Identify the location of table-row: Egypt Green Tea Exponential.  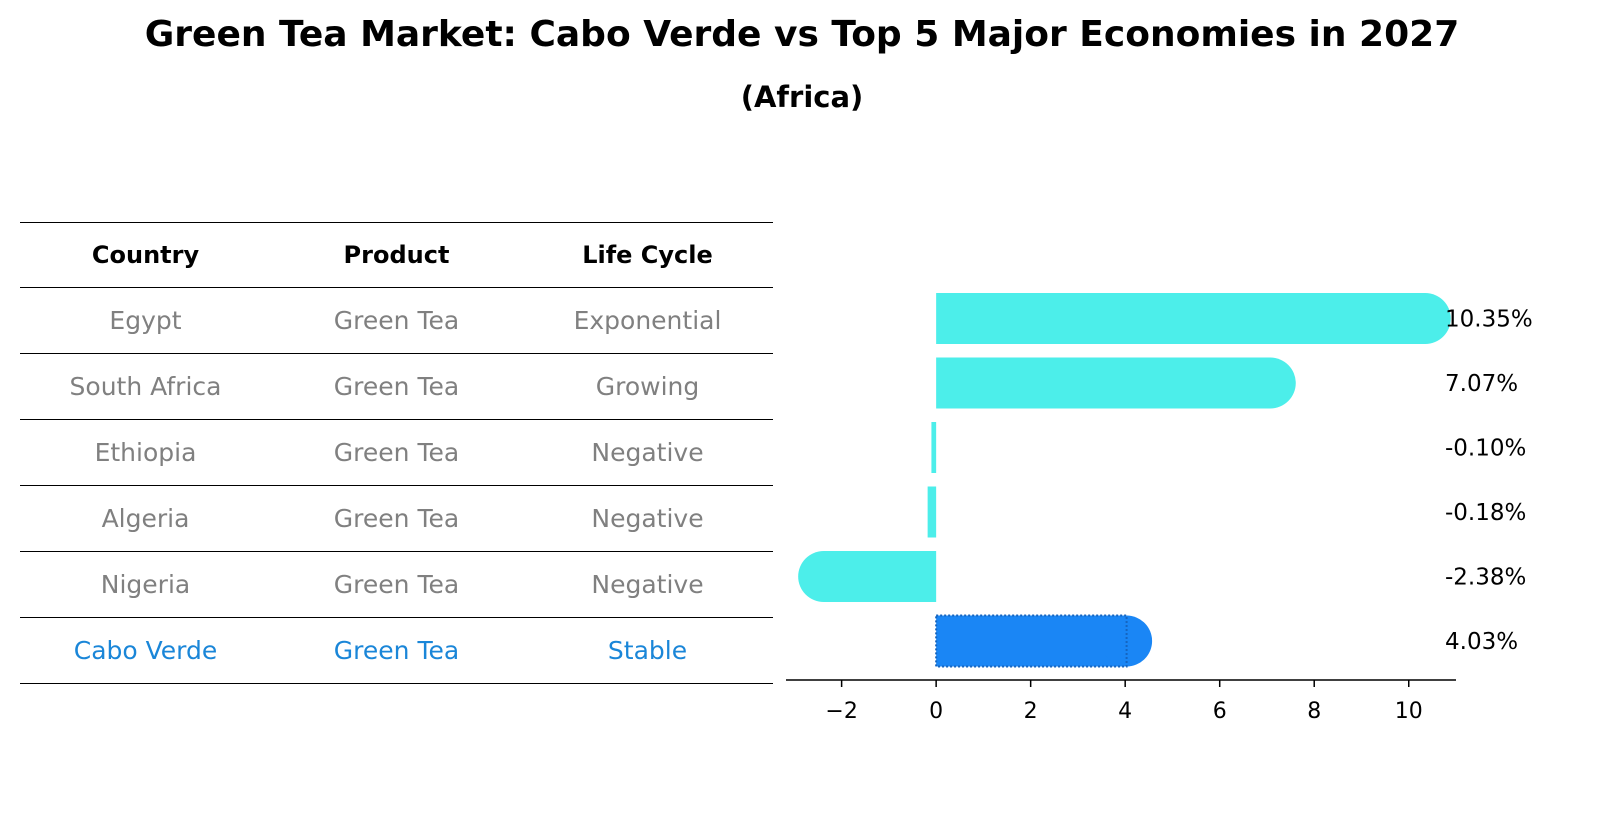
(396, 321).